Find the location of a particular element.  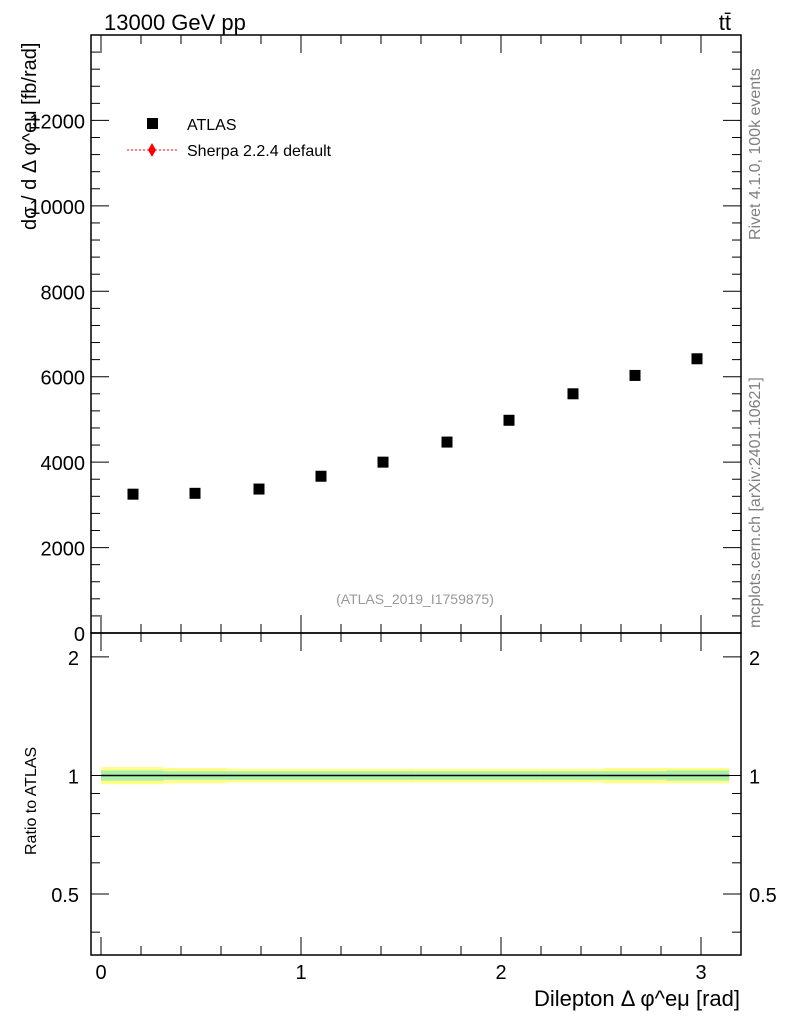

main-y-tick-label: 12000 is located at coordinates (57, 122).